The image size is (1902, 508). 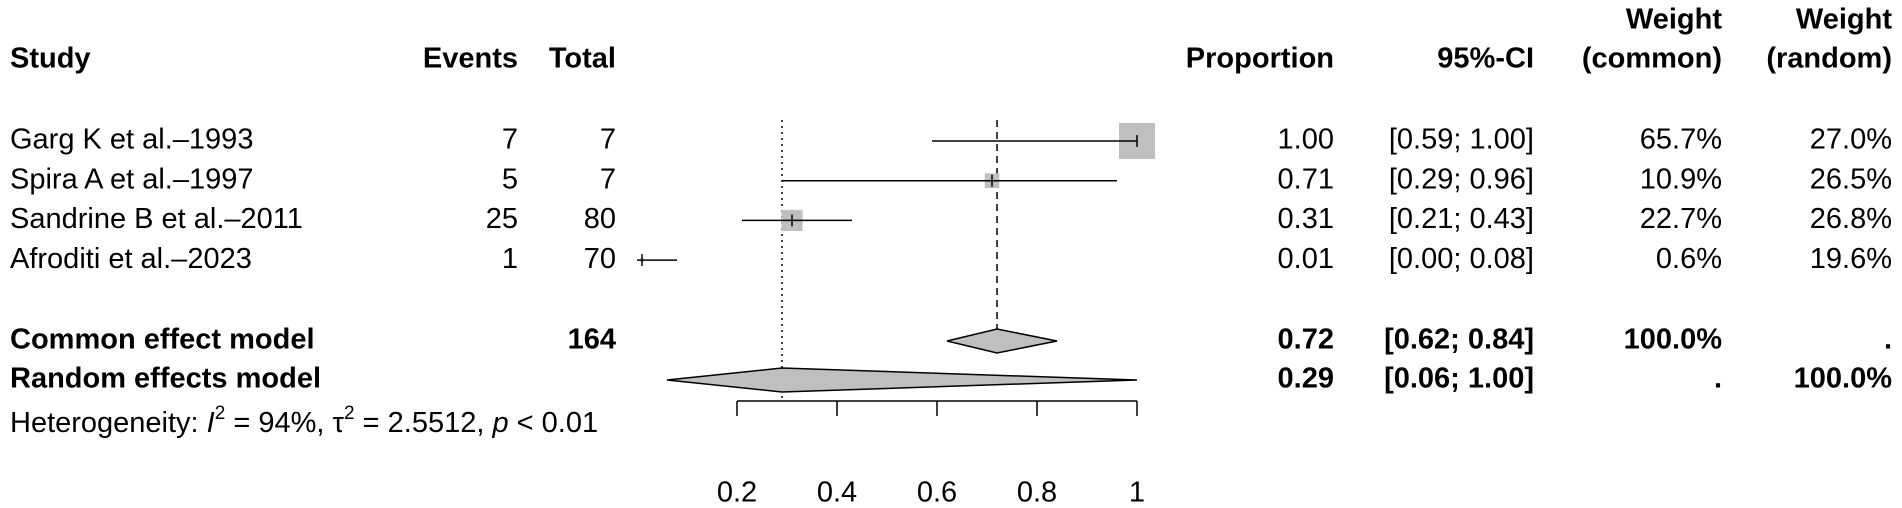 I want to click on heterogeneity-part: = 2.5512,, so click(x=424, y=423).